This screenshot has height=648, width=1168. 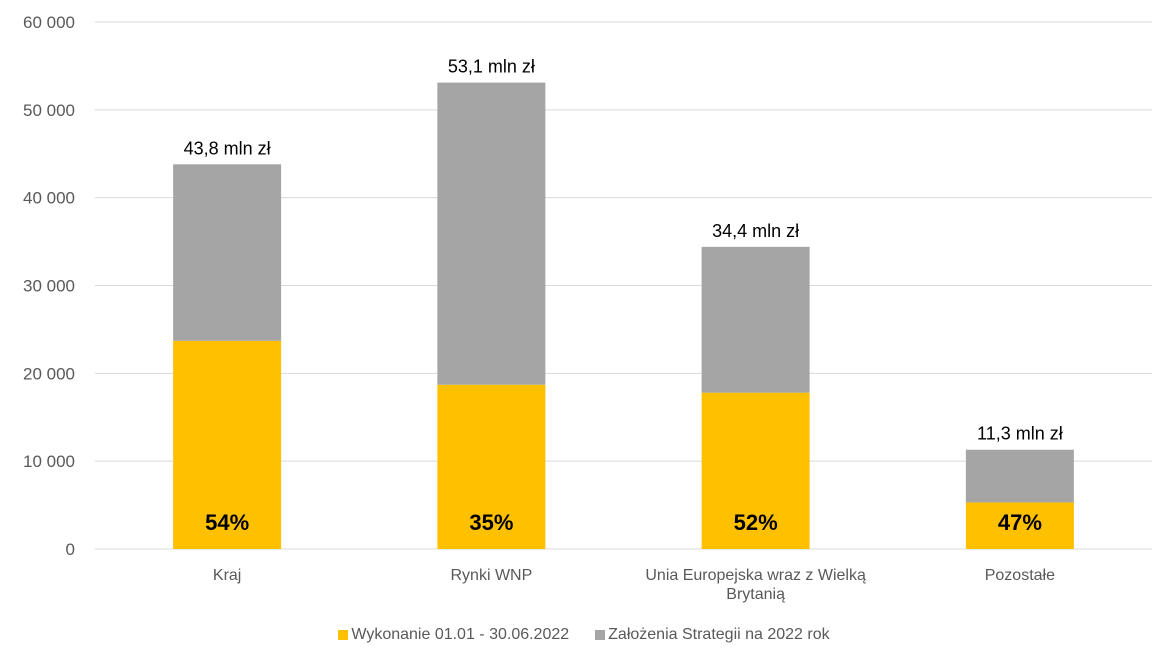 What do you see at coordinates (600, 635) in the screenshot?
I see `legend-swatch-zalozenia` at bounding box center [600, 635].